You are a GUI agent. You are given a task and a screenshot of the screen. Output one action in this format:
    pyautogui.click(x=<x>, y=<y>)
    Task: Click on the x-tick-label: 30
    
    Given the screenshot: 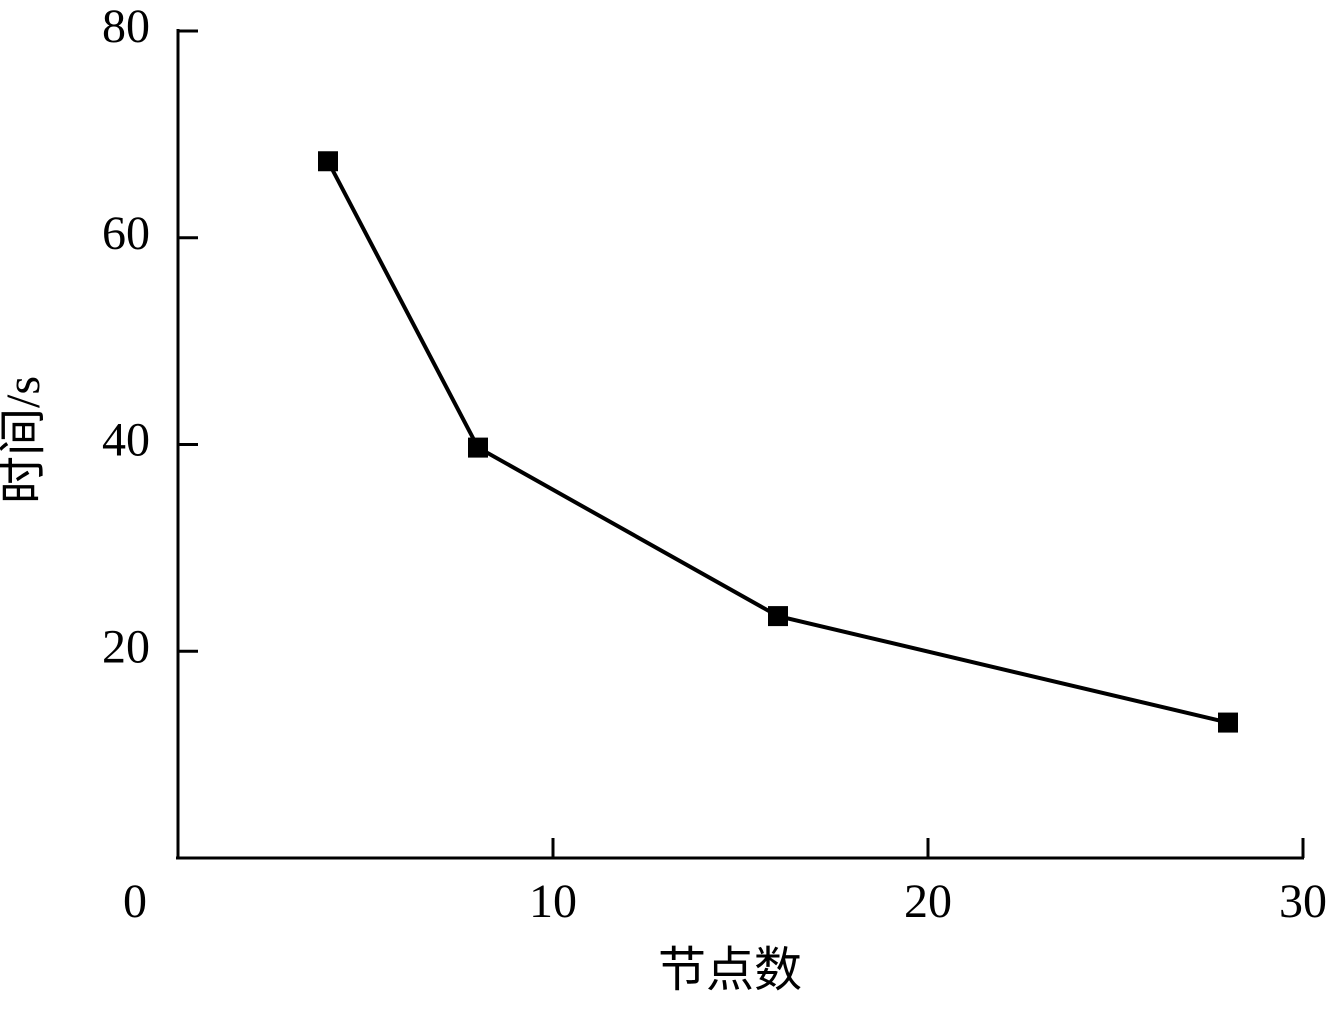 What is the action you would take?
    pyautogui.click(x=1303, y=901)
    